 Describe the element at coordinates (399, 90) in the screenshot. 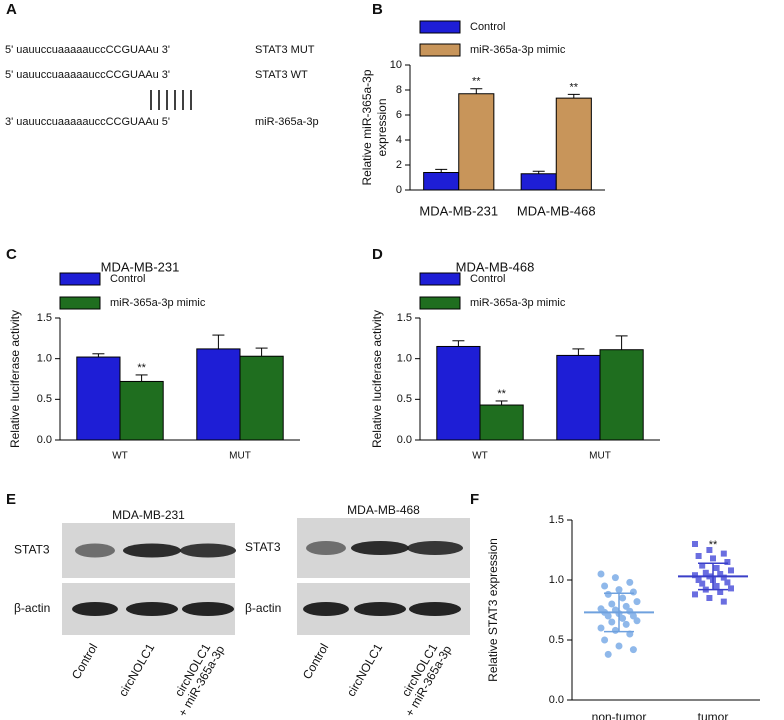

I see `y-tick-label: 8` at that location.